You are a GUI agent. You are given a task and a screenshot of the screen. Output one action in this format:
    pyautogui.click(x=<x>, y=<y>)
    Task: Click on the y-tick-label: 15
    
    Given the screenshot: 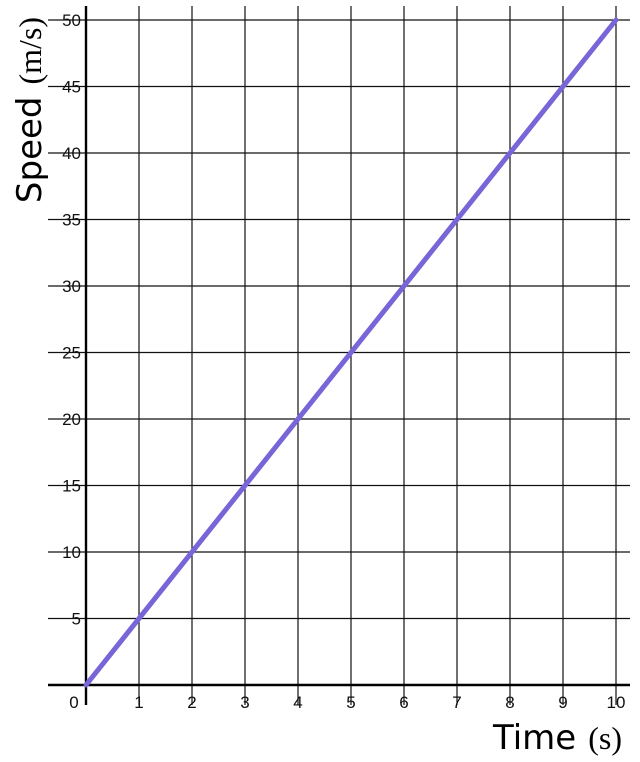 What is the action you would take?
    pyautogui.click(x=71, y=486)
    